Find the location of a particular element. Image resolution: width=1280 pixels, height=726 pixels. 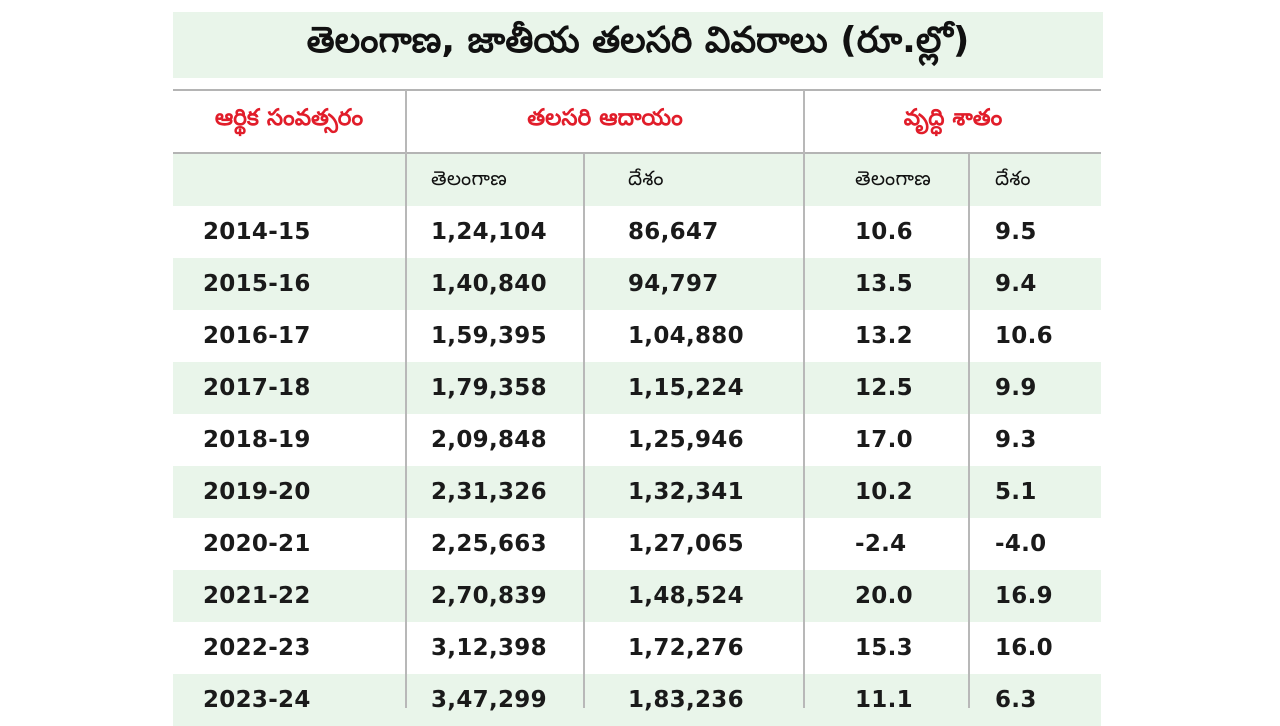

subheader-income-telangana: తెలంగాణ is located at coordinates (469, 177).